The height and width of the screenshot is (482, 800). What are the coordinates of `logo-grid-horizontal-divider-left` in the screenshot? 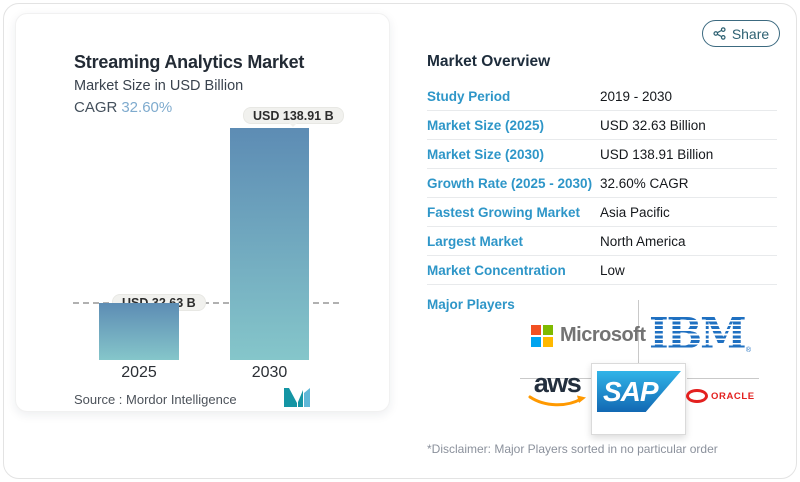 It's located at (555, 378).